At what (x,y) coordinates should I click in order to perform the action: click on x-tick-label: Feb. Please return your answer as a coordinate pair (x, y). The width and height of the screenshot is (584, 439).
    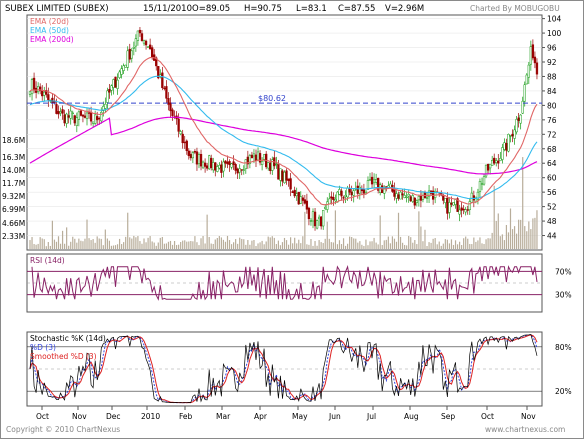
    Looking at the image, I should click on (186, 416).